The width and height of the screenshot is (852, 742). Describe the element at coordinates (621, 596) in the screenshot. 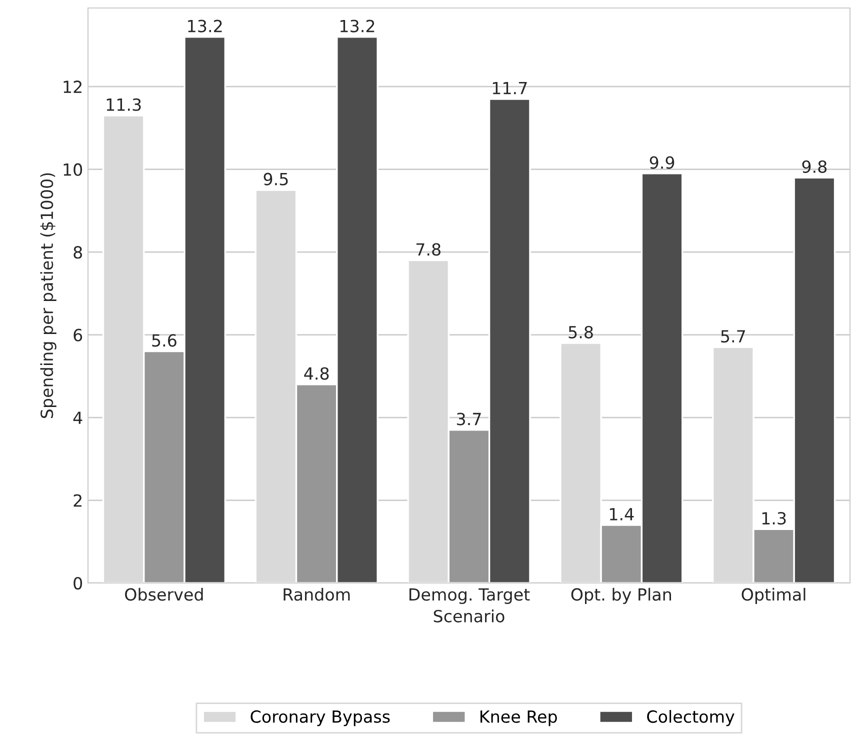

I see `x-tick-label: Opt. by Plan` at that location.